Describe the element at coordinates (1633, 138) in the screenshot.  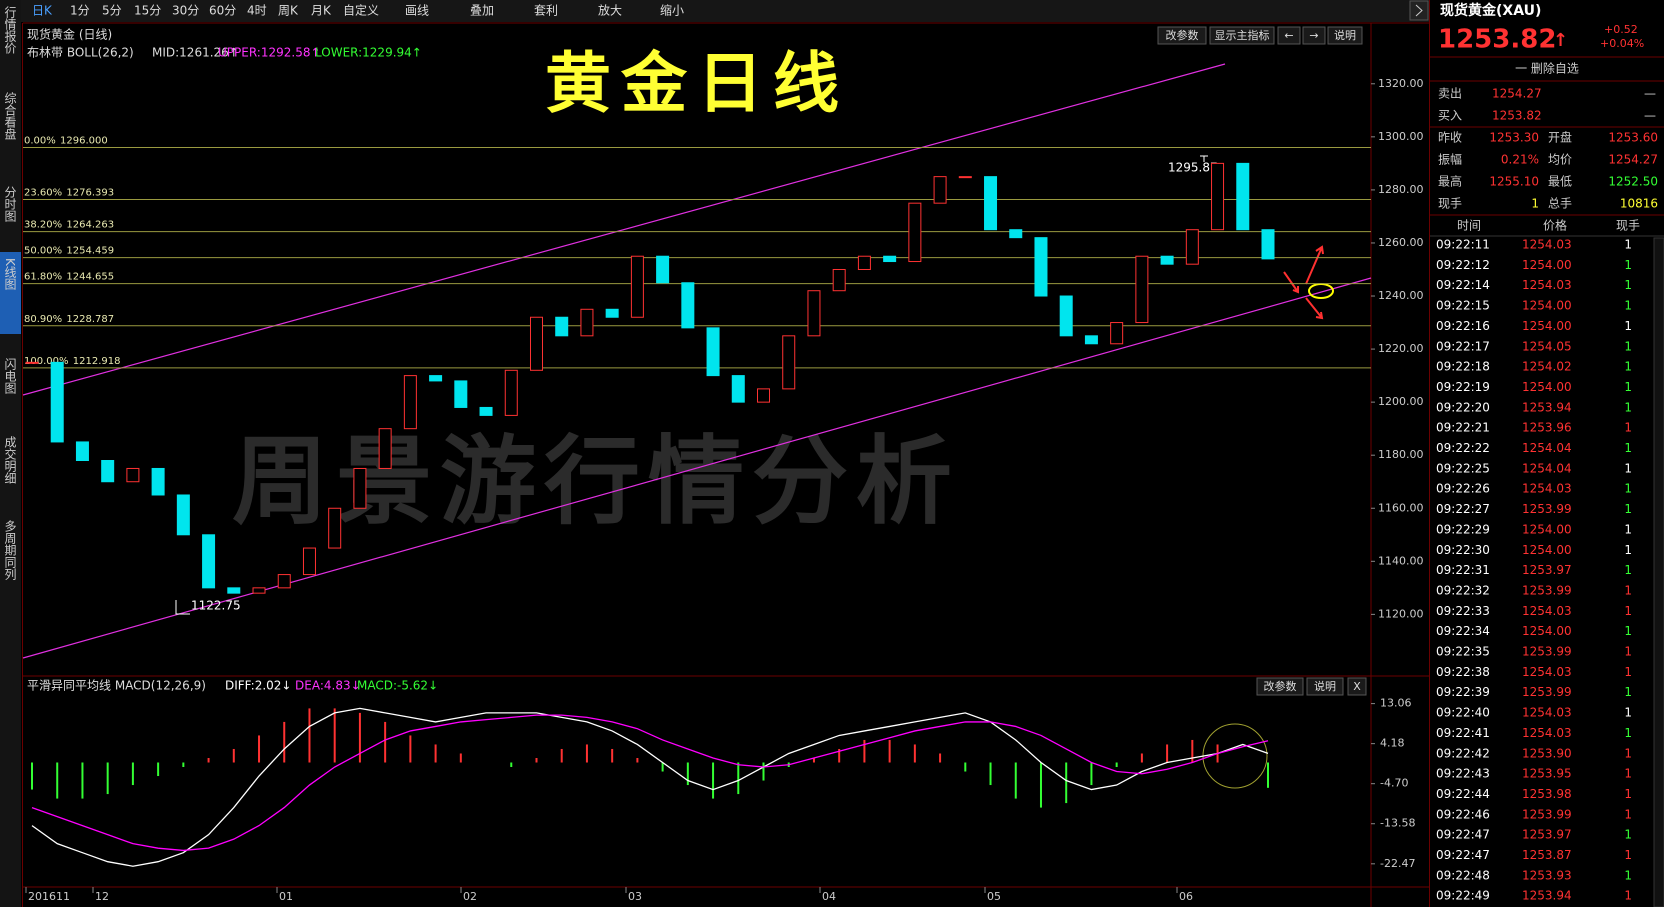
I see `stat-value: 1253.60` at that location.